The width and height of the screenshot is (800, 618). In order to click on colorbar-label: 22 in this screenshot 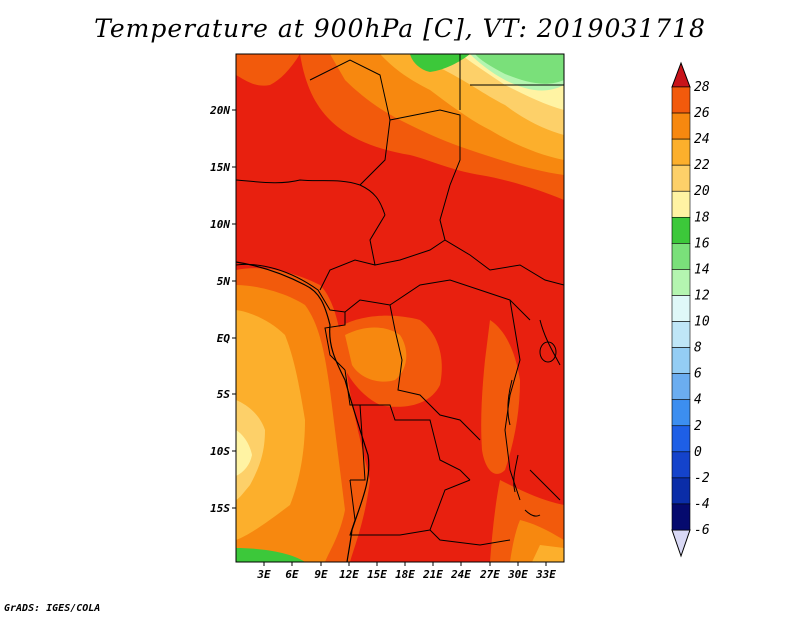, I will do `click(702, 165)`.